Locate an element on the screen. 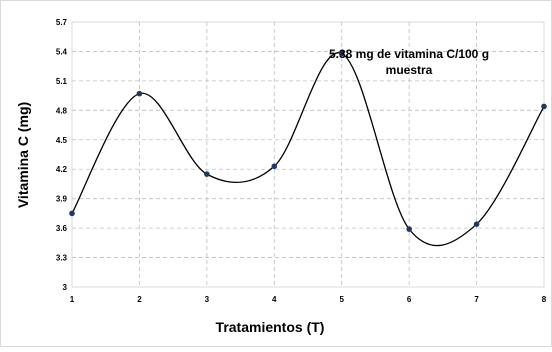 The image size is (552, 352). x-tick-label: 7 is located at coordinates (476, 299).